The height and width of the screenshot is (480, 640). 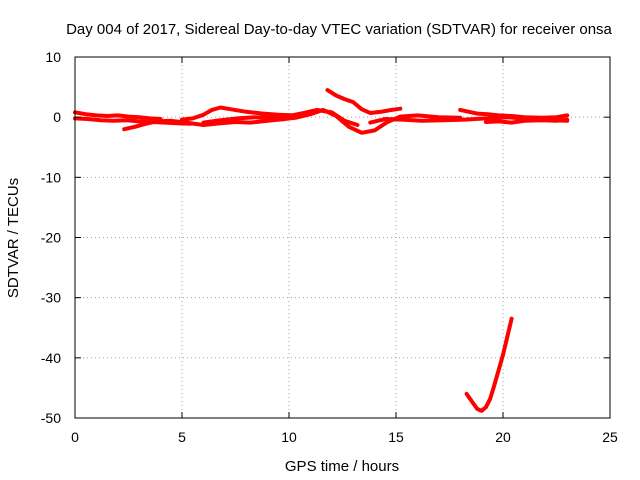 What do you see at coordinates (342, 466) in the screenshot?
I see `x-axis-label: GPS time / hours` at bounding box center [342, 466].